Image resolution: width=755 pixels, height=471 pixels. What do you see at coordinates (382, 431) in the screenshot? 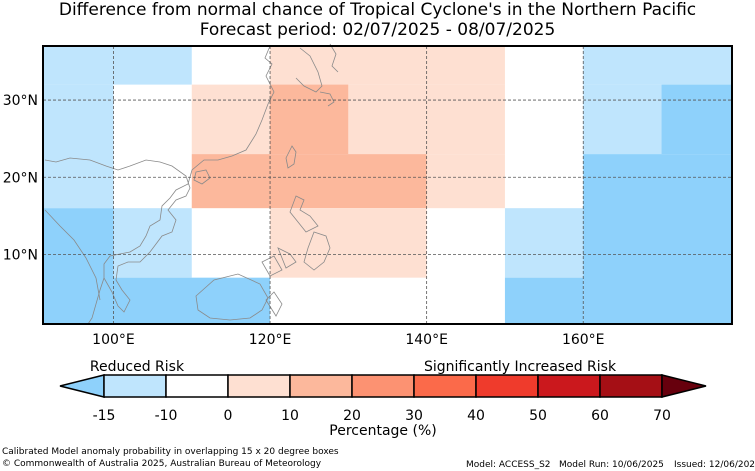
I see `percentage-axis-label: Percentage (%)` at bounding box center [382, 431].